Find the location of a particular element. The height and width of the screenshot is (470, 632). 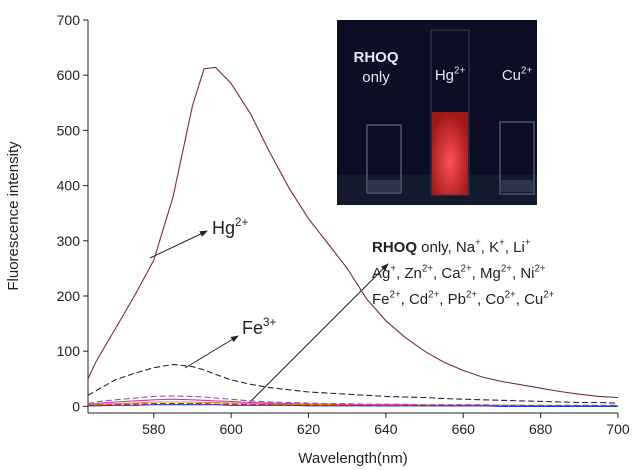

x-tick-label: 660 is located at coordinates (464, 429).